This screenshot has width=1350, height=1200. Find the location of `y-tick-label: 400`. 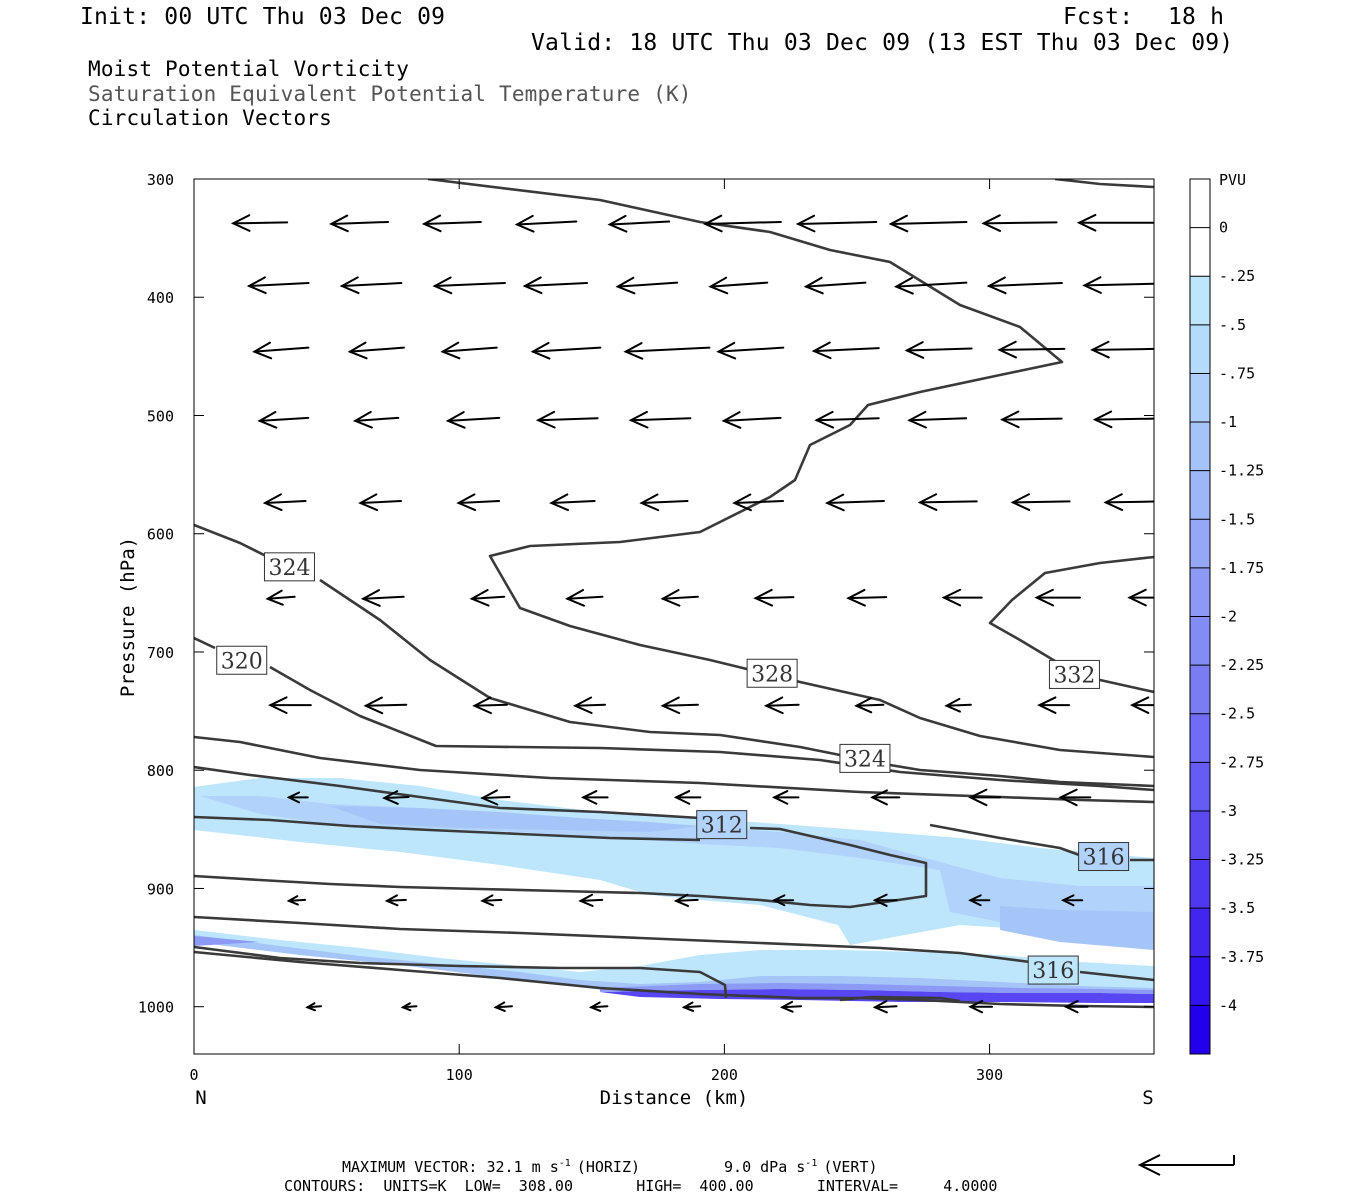

y-tick-label: 400 is located at coordinates (160, 298).